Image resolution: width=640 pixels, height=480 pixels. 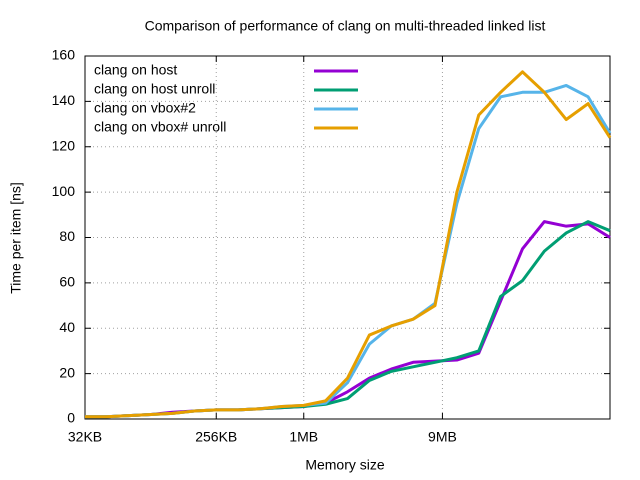 What do you see at coordinates (442, 437) in the screenshot?
I see `x-tick-label: 9MB` at bounding box center [442, 437].